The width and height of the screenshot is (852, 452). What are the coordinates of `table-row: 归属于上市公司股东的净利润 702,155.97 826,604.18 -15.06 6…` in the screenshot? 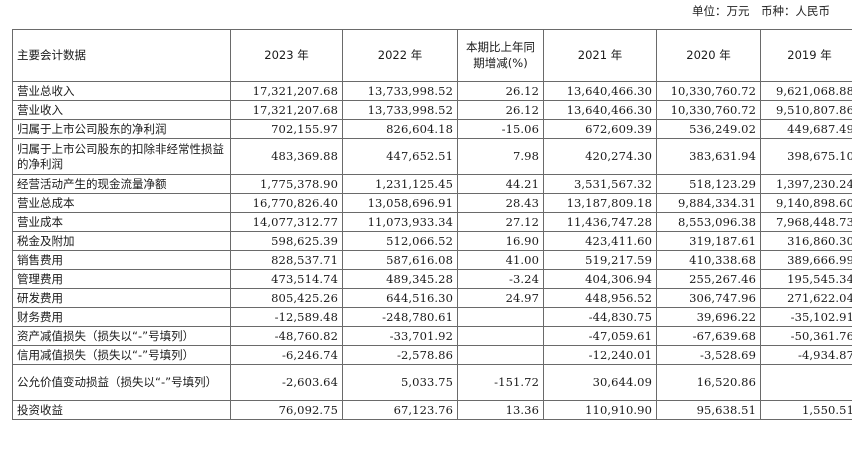 It's located at (432, 129).